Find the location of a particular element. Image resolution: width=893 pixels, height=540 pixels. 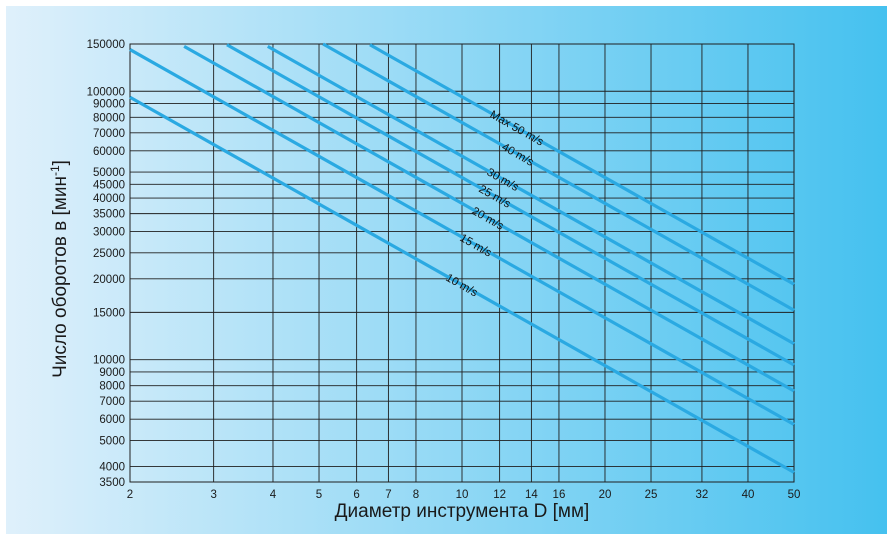

y-tick-label: 15000 is located at coordinates (109, 313).